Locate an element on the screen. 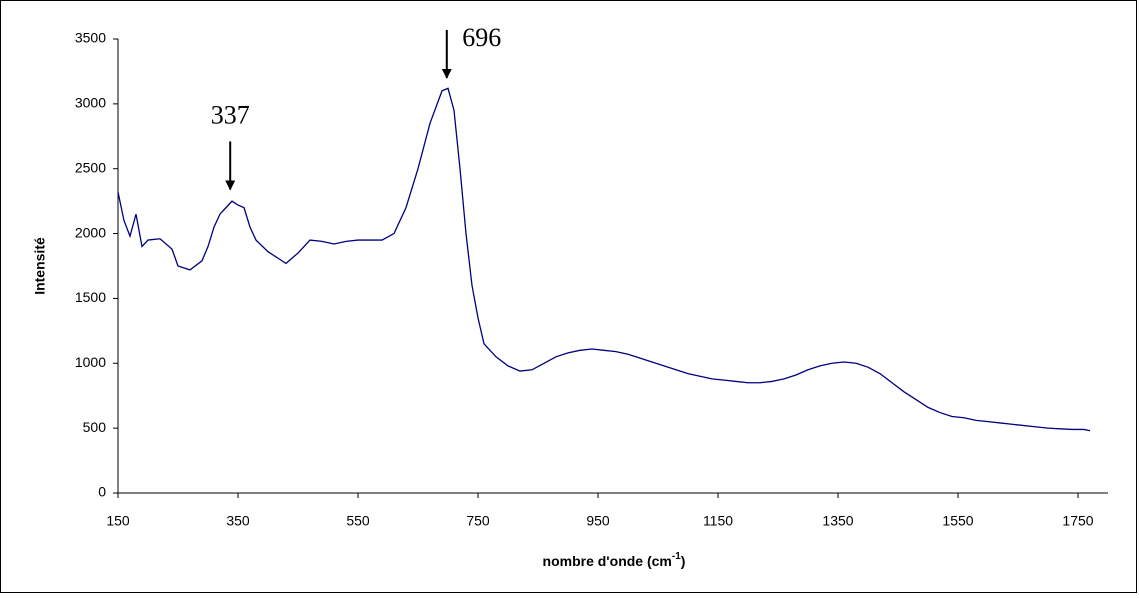 Image resolution: width=1139 pixels, height=599 pixels. x-tick-label: 350 is located at coordinates (238, 521).